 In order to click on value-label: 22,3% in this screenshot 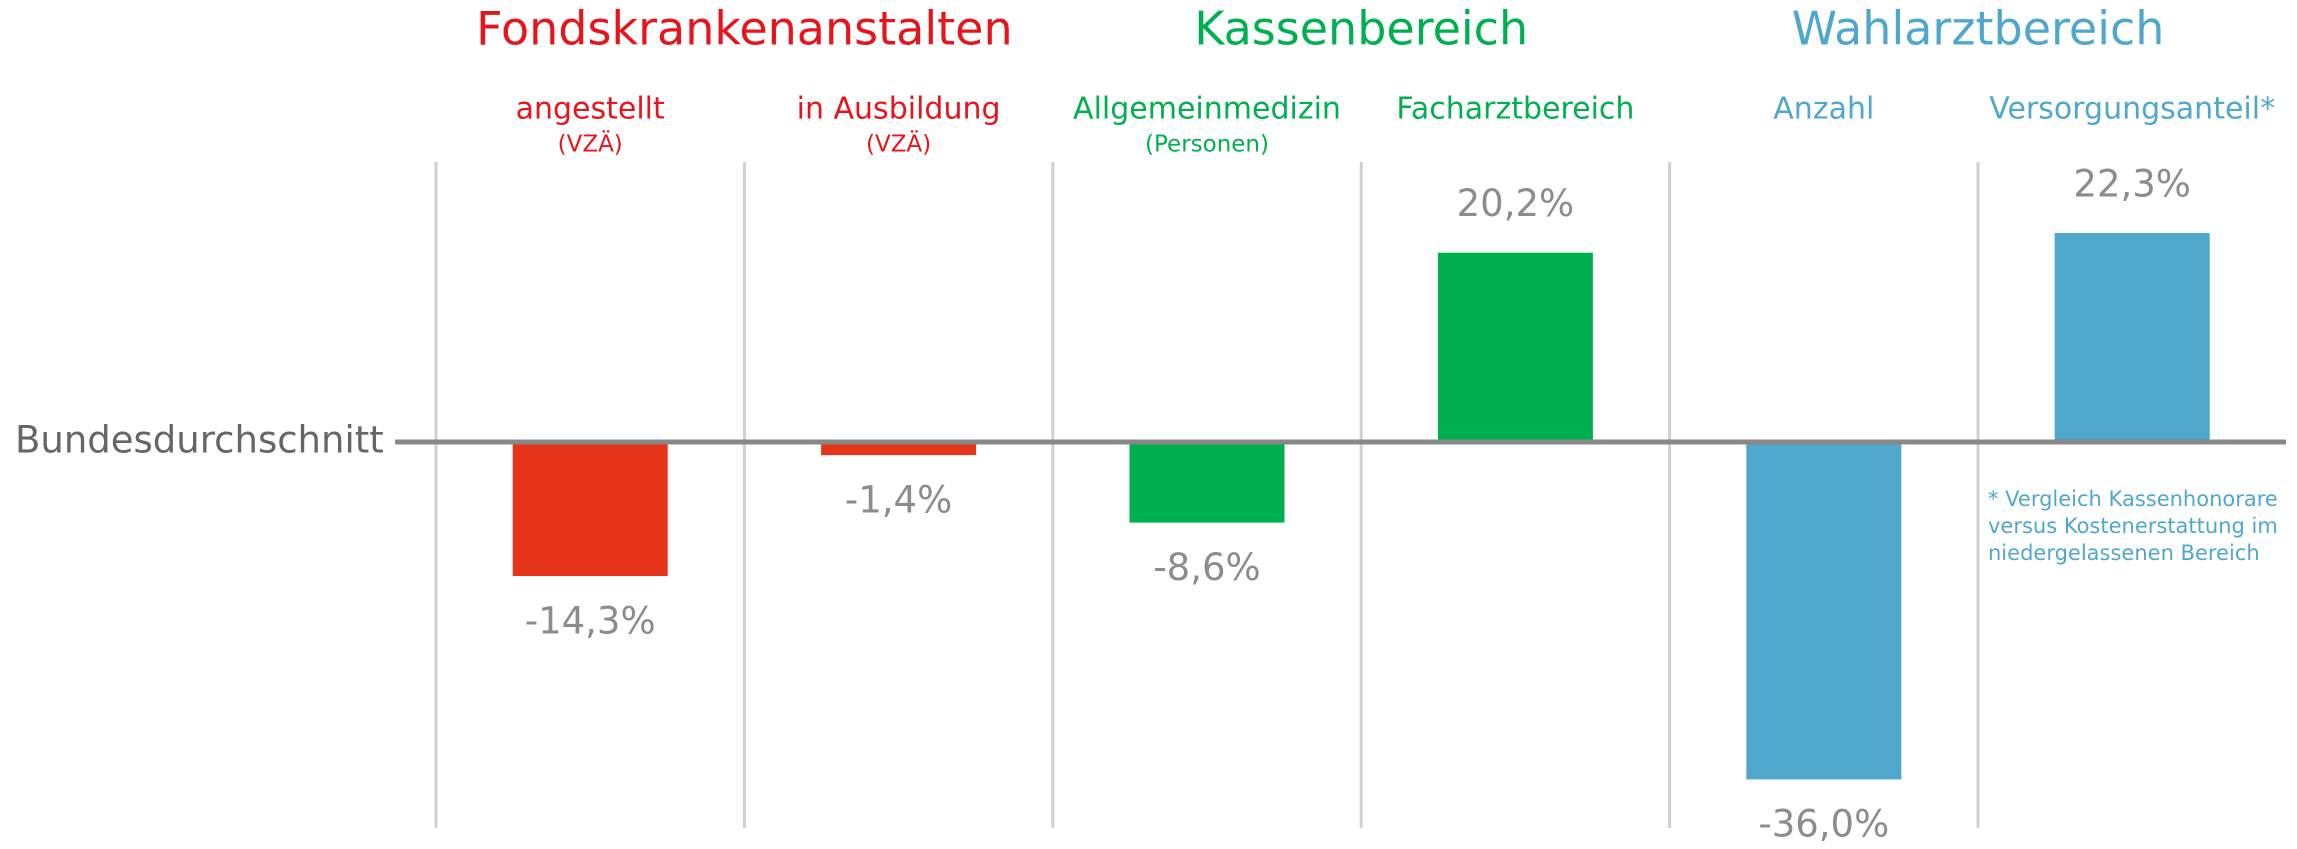, I will do `click(2132, 184)`.